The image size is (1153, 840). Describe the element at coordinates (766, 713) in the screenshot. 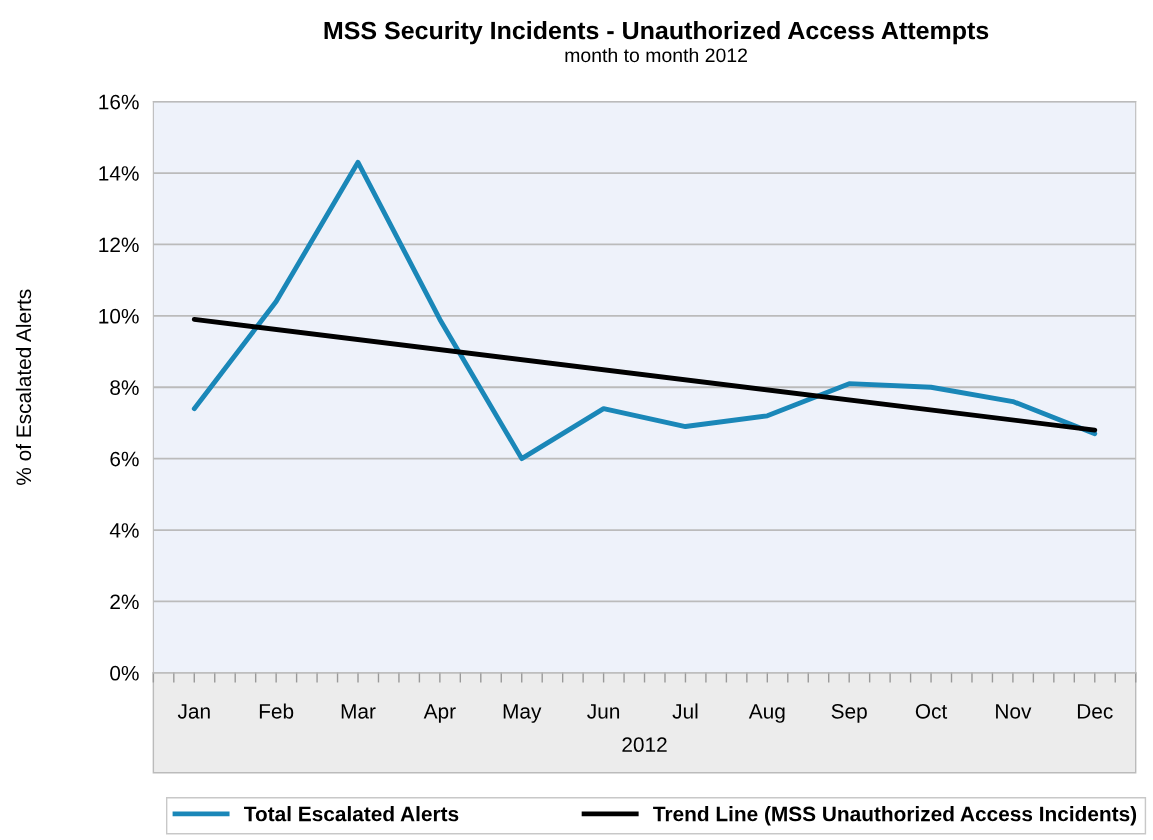

I see `x-tick-label: Aug` at that location.